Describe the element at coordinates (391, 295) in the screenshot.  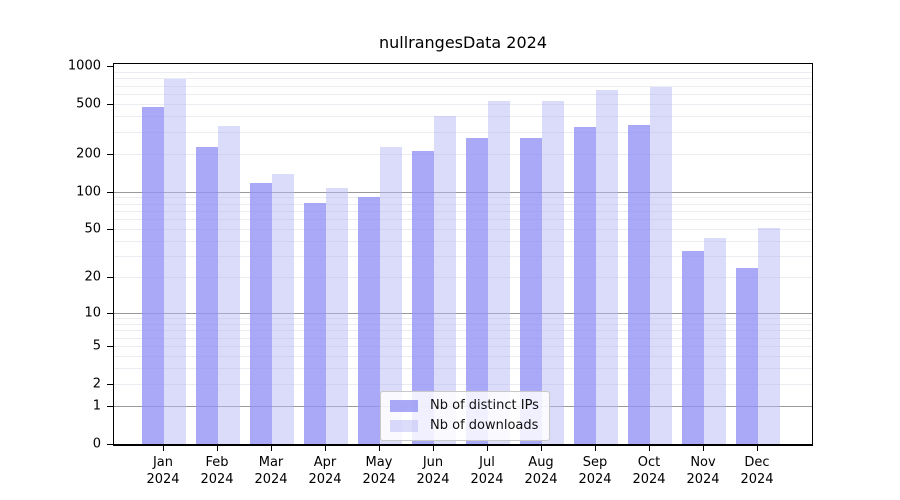
I see `bar-downloads-may` at that location.